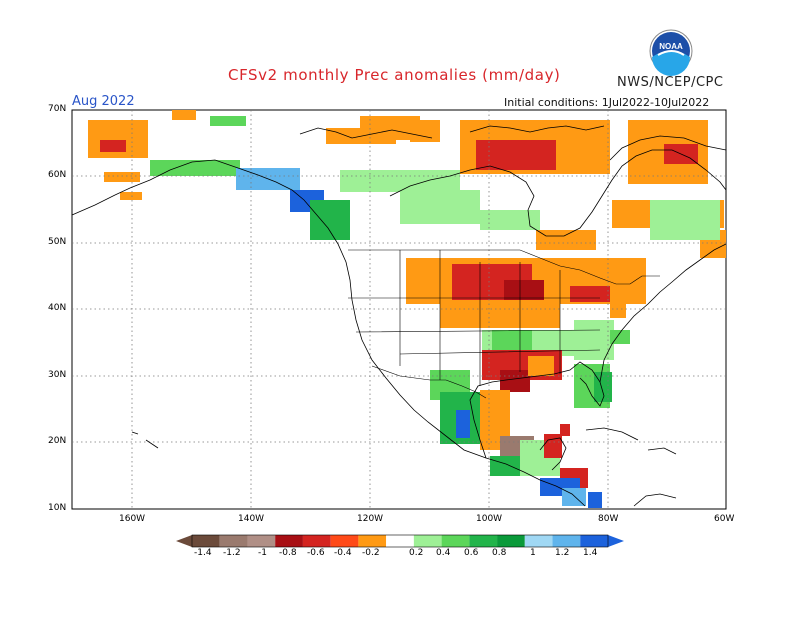 Image resolution: width=800 pixels, height=618 pixels. Describe the element at coordinates (616, 541) in the screenshot. I see `colorbar-high-arrow` at that location.